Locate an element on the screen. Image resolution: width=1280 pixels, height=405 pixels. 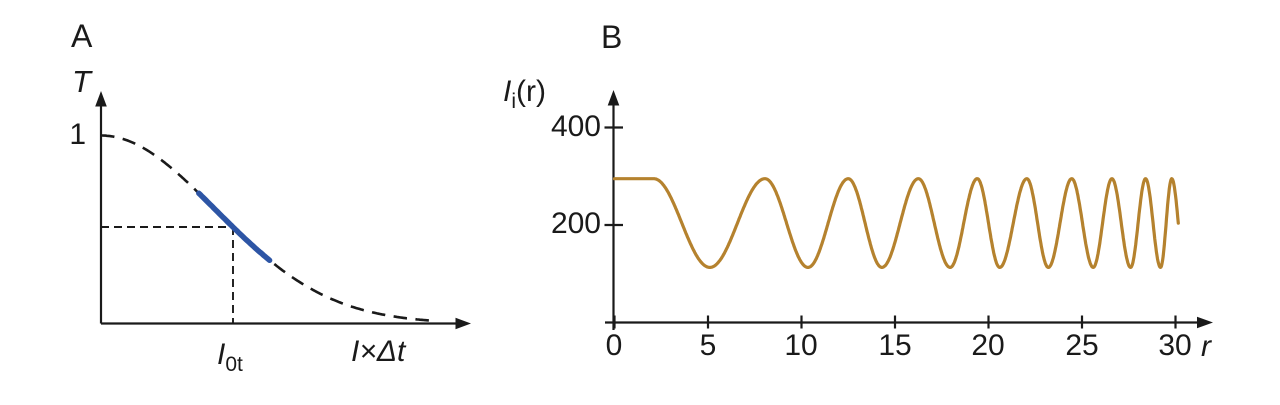
panel-b-y-tick-label-400: 400 is located at coordinates (575, 126).